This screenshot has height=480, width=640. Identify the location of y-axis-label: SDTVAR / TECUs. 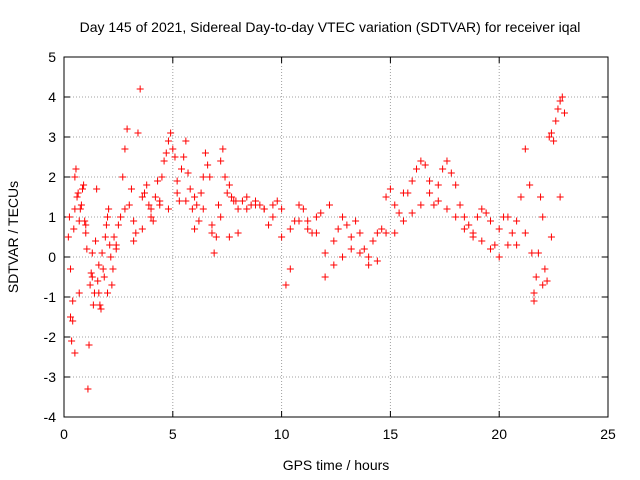
(13, 237).